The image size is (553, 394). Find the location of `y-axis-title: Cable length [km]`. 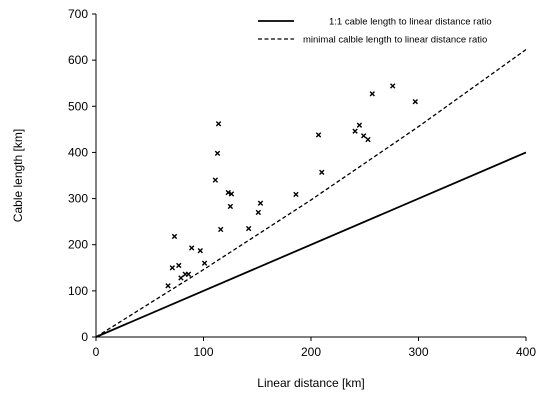

y-axis-title: Cable length [km] is located at coordinates (18, 175).